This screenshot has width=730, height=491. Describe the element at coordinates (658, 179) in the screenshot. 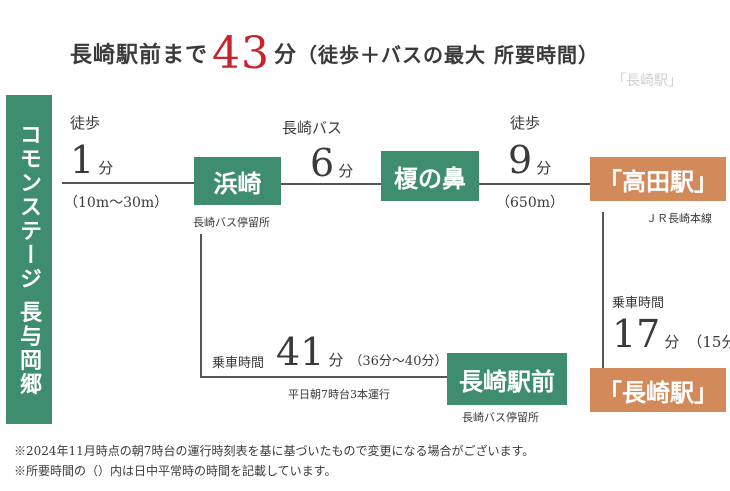

I see `takada-station: 「高田駅」` at that location.